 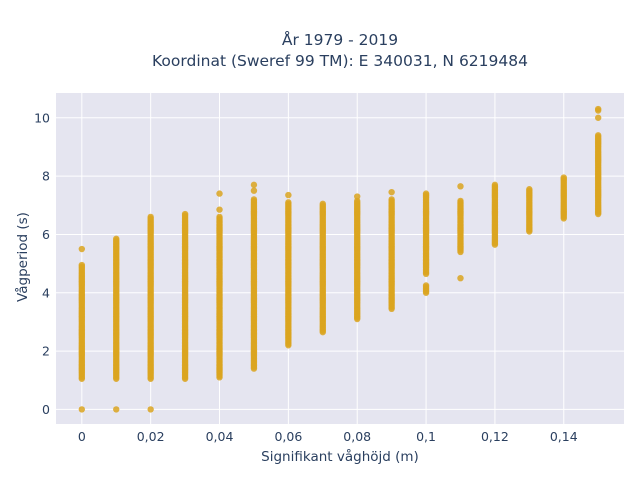 What do you see at coordinates (340, 39) in the screenshot?
I see `chart-title: År 1979 - 2019` at bounding box center [340, 39].